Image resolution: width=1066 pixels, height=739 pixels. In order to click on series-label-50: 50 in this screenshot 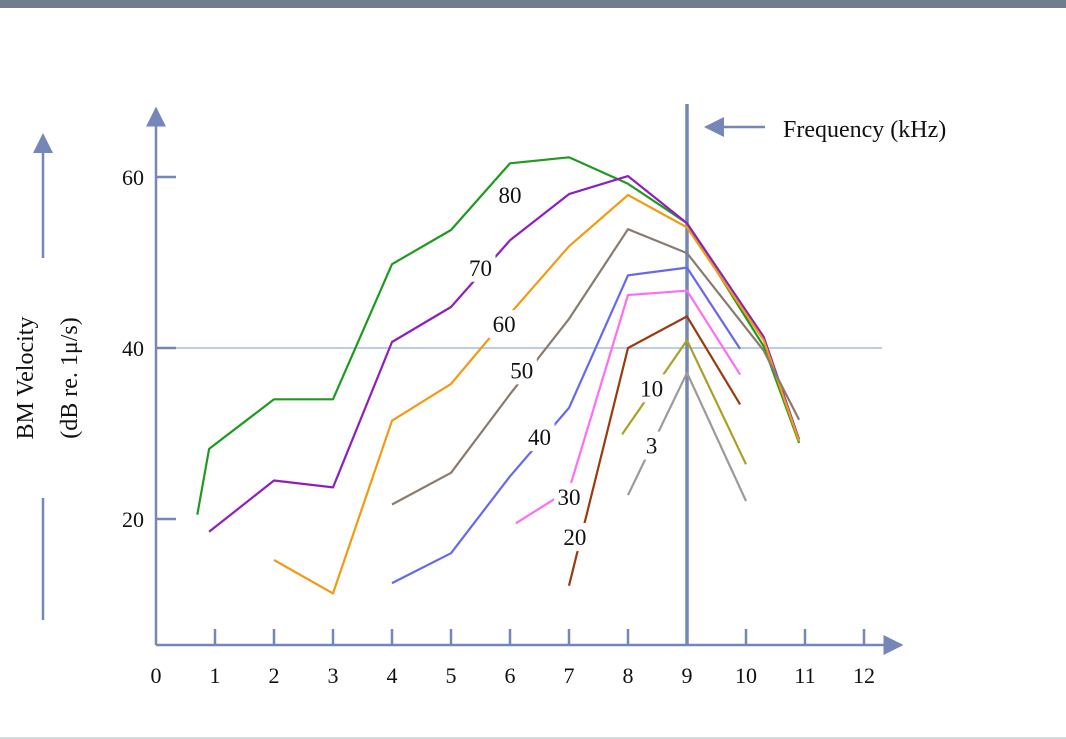, I will do `click(521, 370)`.